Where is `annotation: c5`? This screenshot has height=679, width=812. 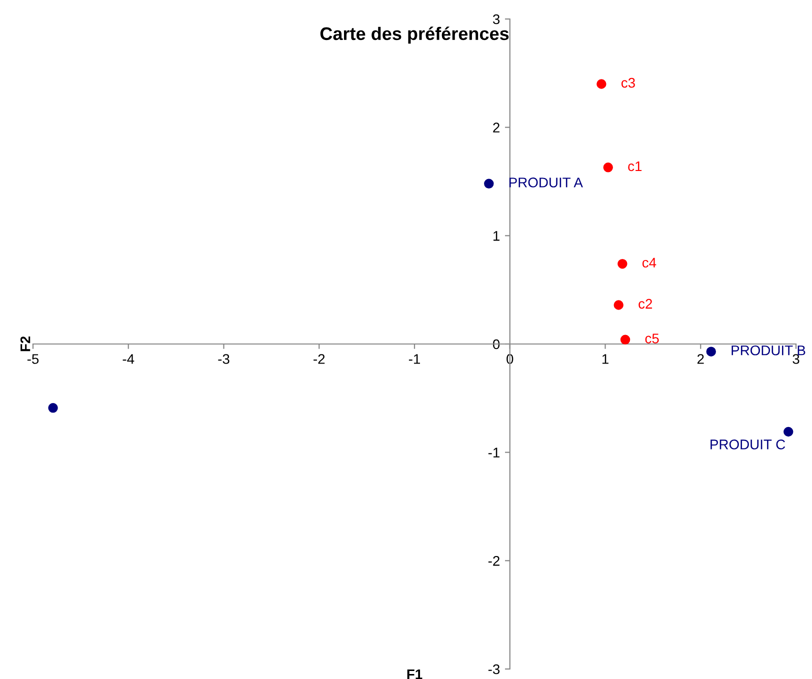 annotation: c5 is located at coordinates (652, 339).